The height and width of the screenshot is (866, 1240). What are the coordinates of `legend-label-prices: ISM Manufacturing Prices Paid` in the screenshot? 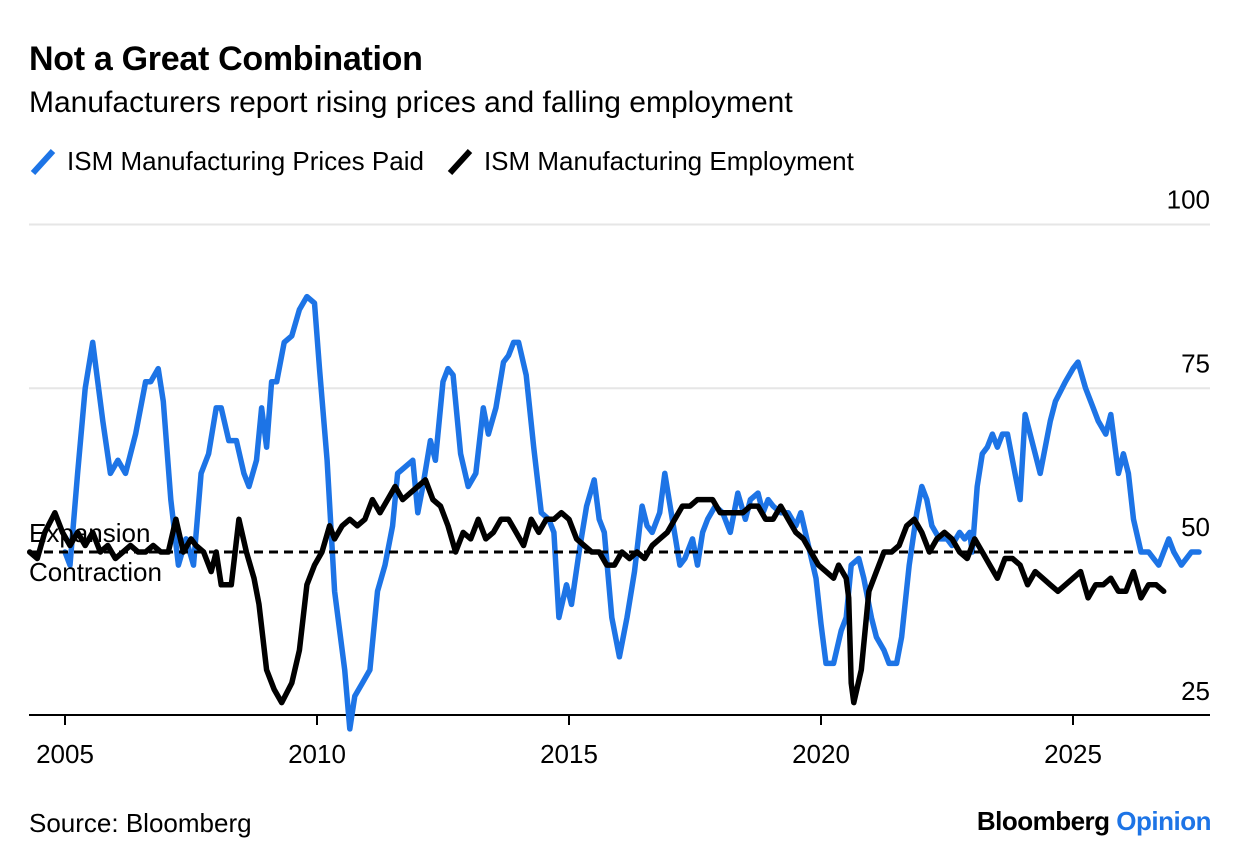 It's located at (245, 161).